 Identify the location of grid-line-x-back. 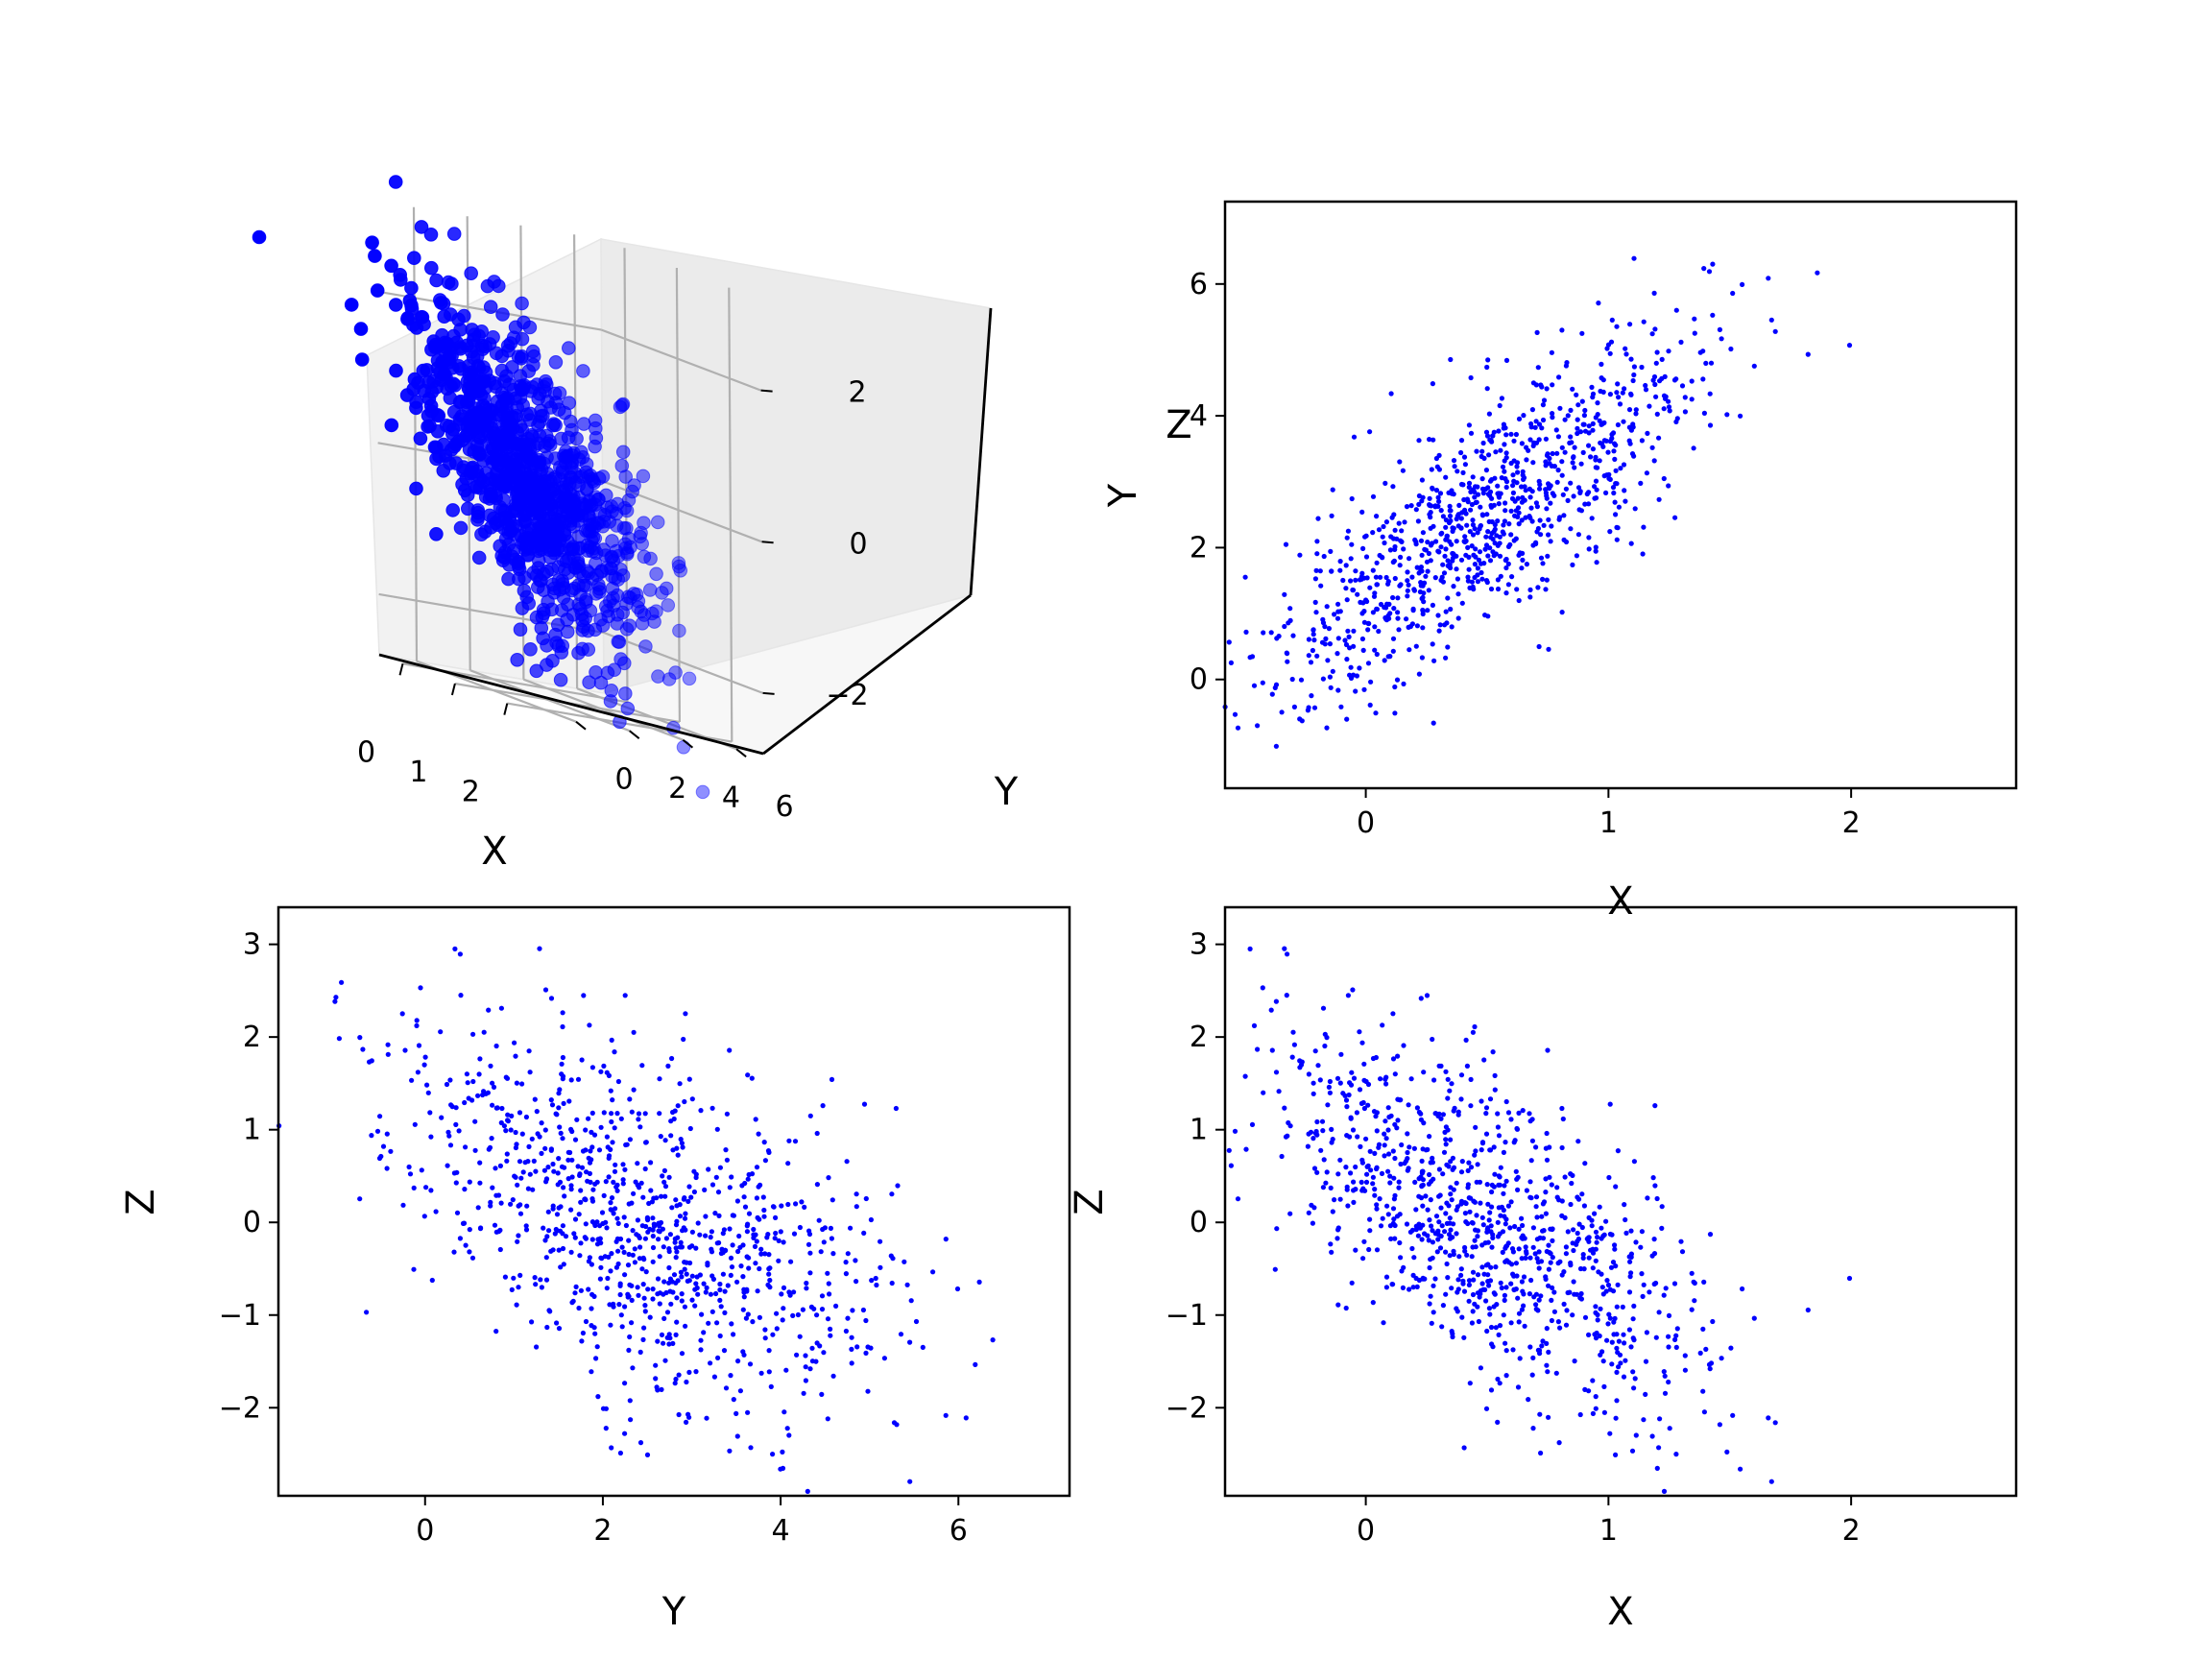
(731, 514).